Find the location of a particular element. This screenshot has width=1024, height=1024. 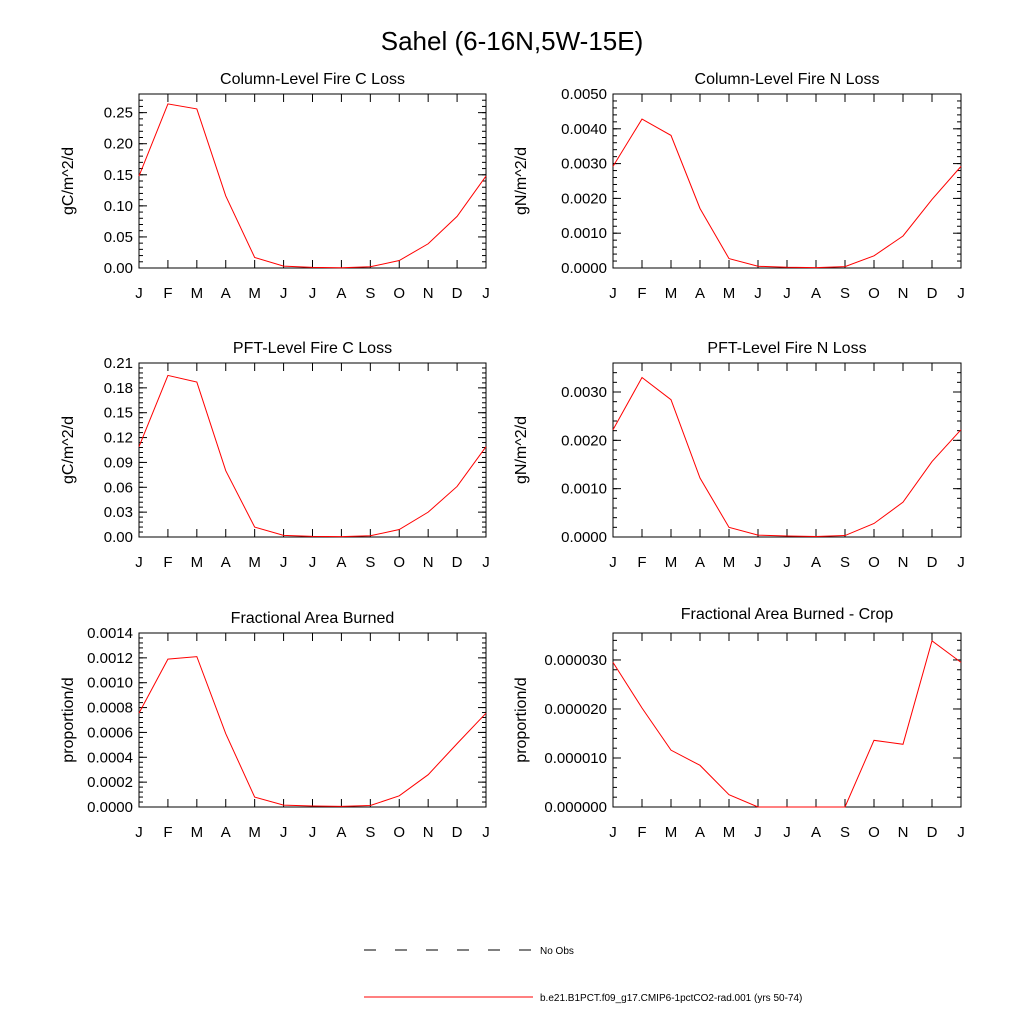

y-tick-label: 0.0050 is located at coordinates (584, 94).